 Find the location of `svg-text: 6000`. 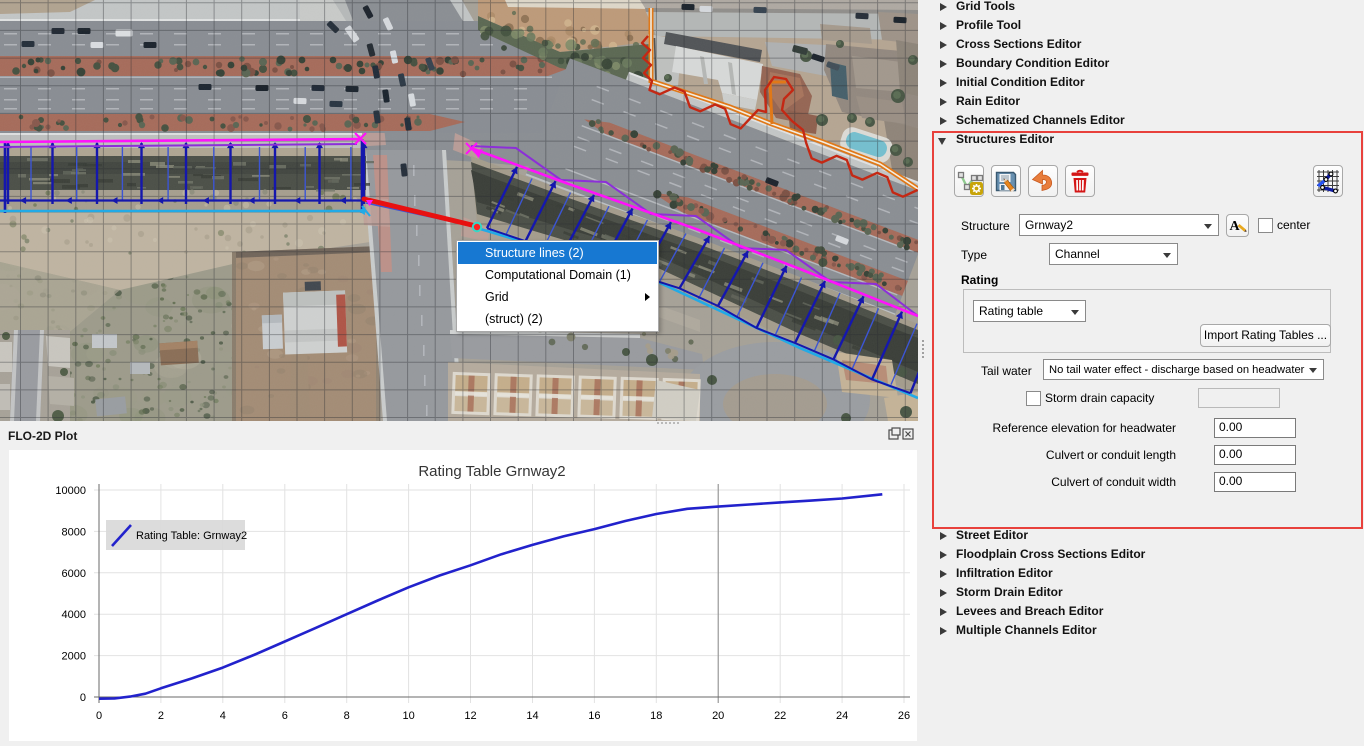

svg-text: 6000 is located at coordinates (74, 574).